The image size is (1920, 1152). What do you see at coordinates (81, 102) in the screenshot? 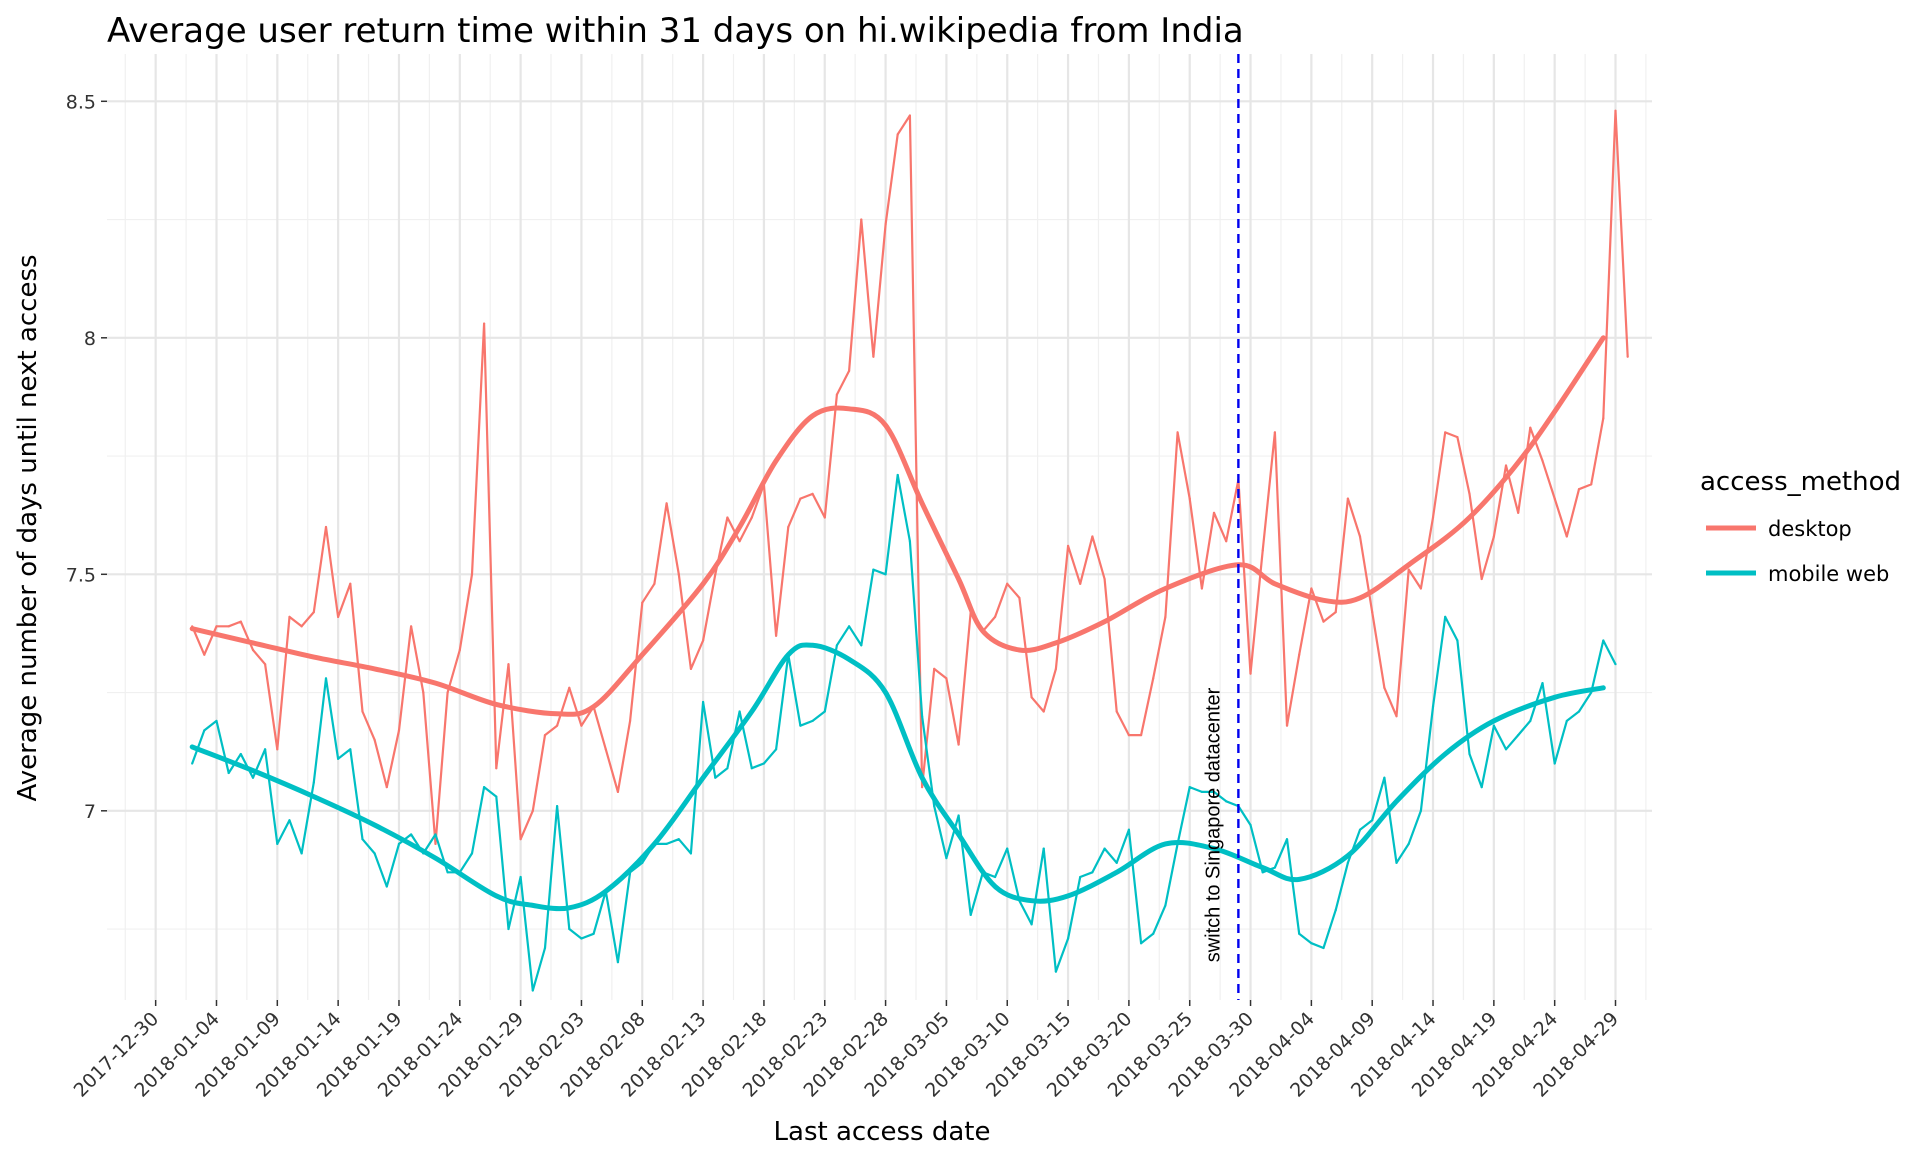
I see `y-tick-label: 8.5` at bounding box center [81, 102].